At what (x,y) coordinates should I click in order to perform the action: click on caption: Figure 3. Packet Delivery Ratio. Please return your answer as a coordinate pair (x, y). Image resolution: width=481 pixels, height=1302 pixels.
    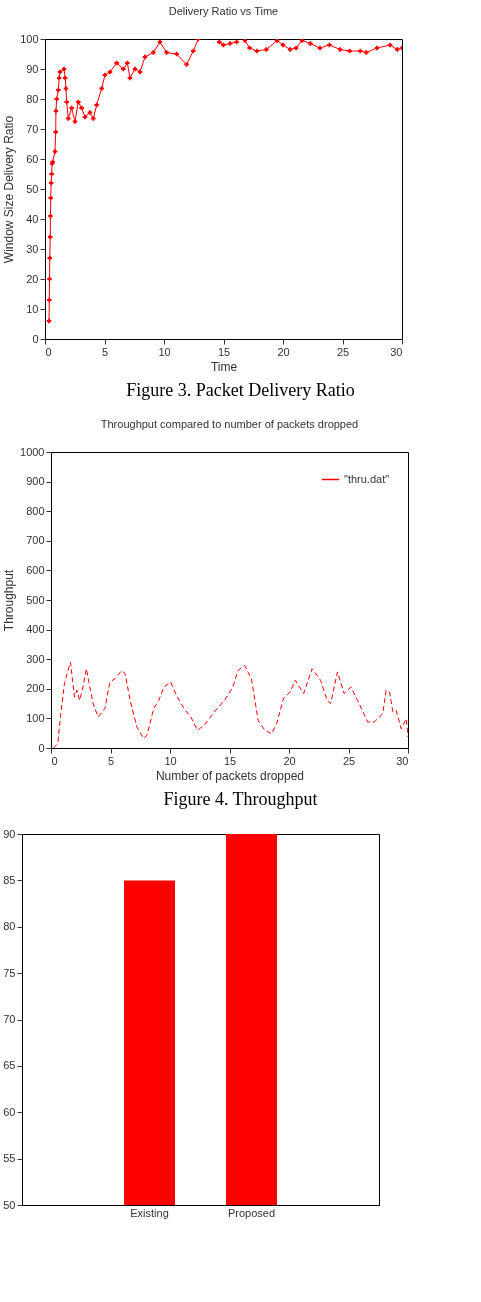
    Looking at the image, I should click on (240, 390).